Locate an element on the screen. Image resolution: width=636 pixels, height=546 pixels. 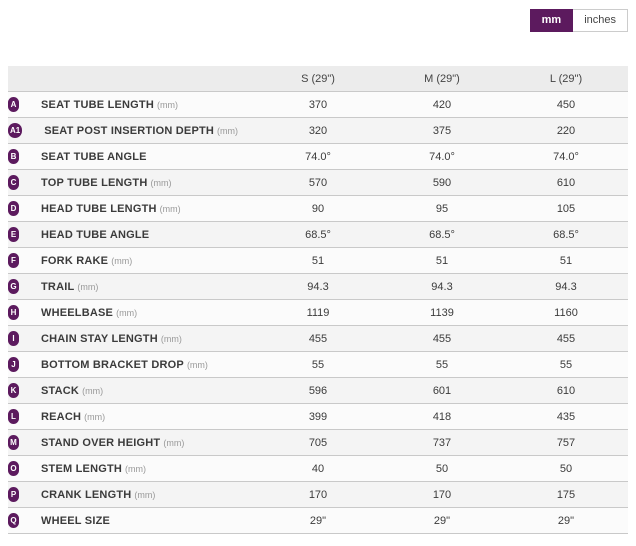
measurement-label-cell: G TRAIL (mm) is located at coordinates (132, 286).